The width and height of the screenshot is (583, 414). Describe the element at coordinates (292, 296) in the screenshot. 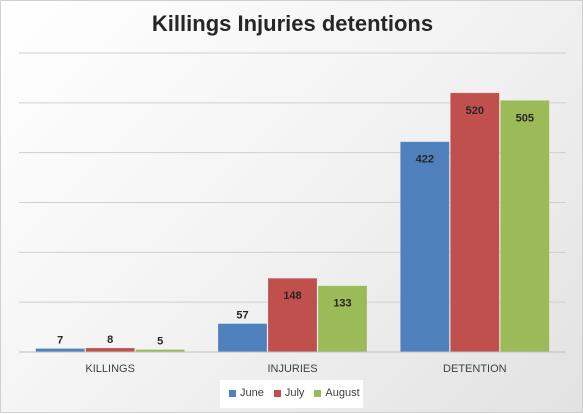

I see `data-label: 148` at that location.